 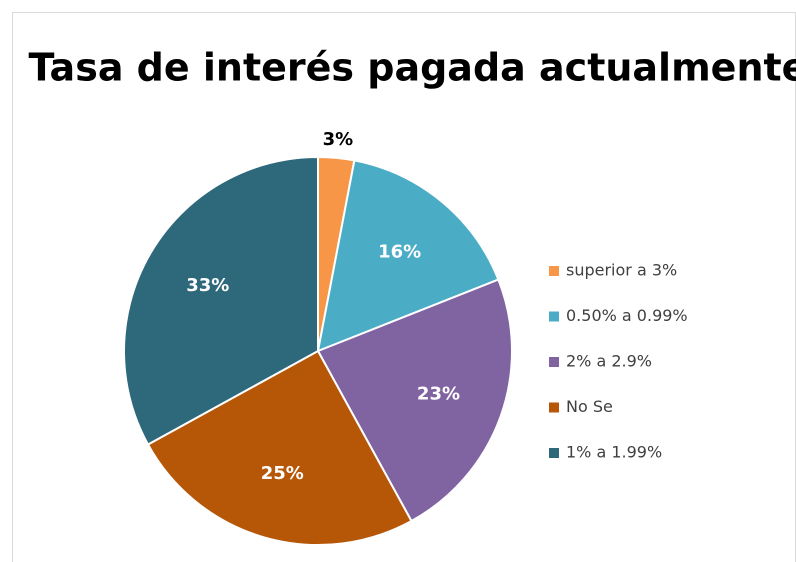 What do you see at coordinates (412, 68) in the screenshot?
I see `chart-title: Tasa de interés pagada actualmente` at bounding box center [412, 68].